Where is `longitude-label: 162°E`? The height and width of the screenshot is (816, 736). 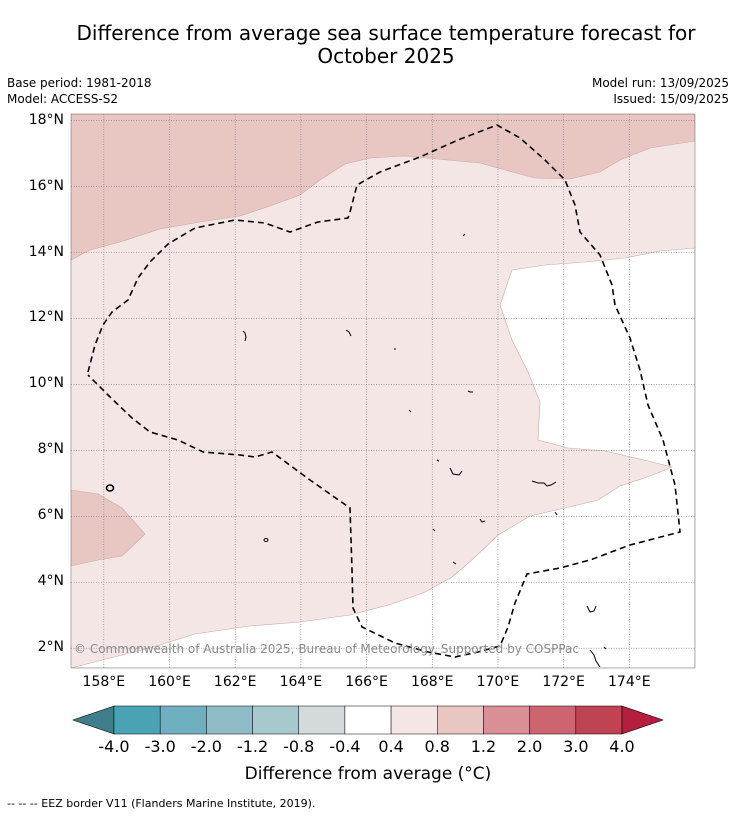 longitude-label: 162°E is located at coordinates (235, 682).